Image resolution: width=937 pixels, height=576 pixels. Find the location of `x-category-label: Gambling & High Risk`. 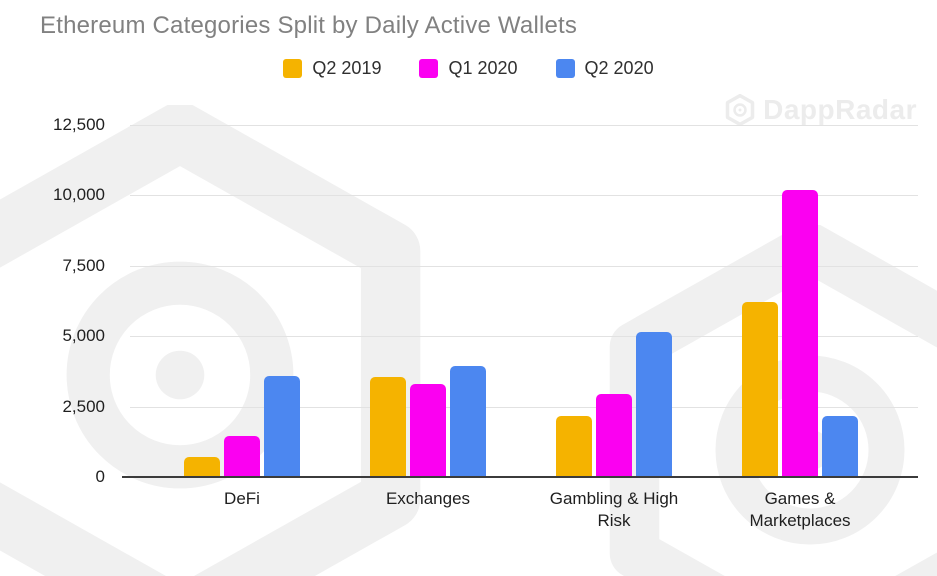

x-category-label: Gambling & High Risk is located at coordinates (614, 510).